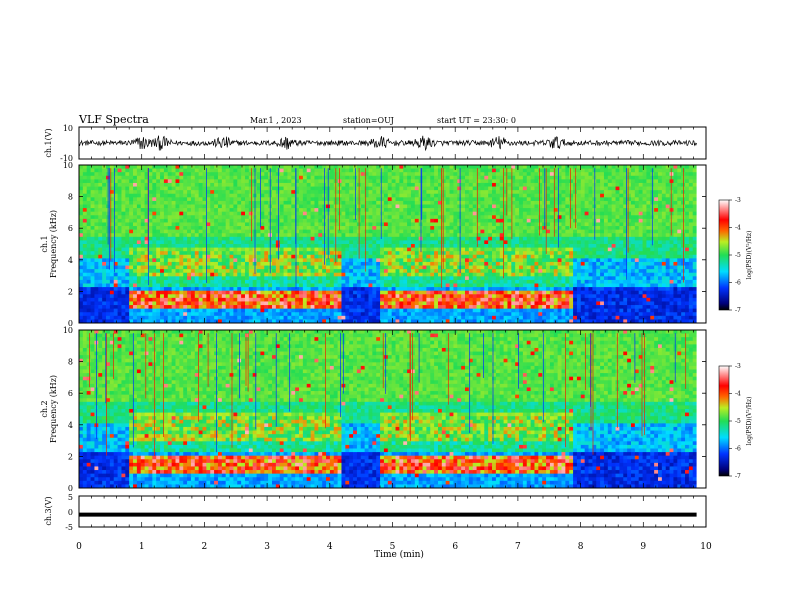  What do you see at coordinates (68, 128) in the screenshot?
I see `ch1-ytick-top: 10` at bounding box center [68, 128].